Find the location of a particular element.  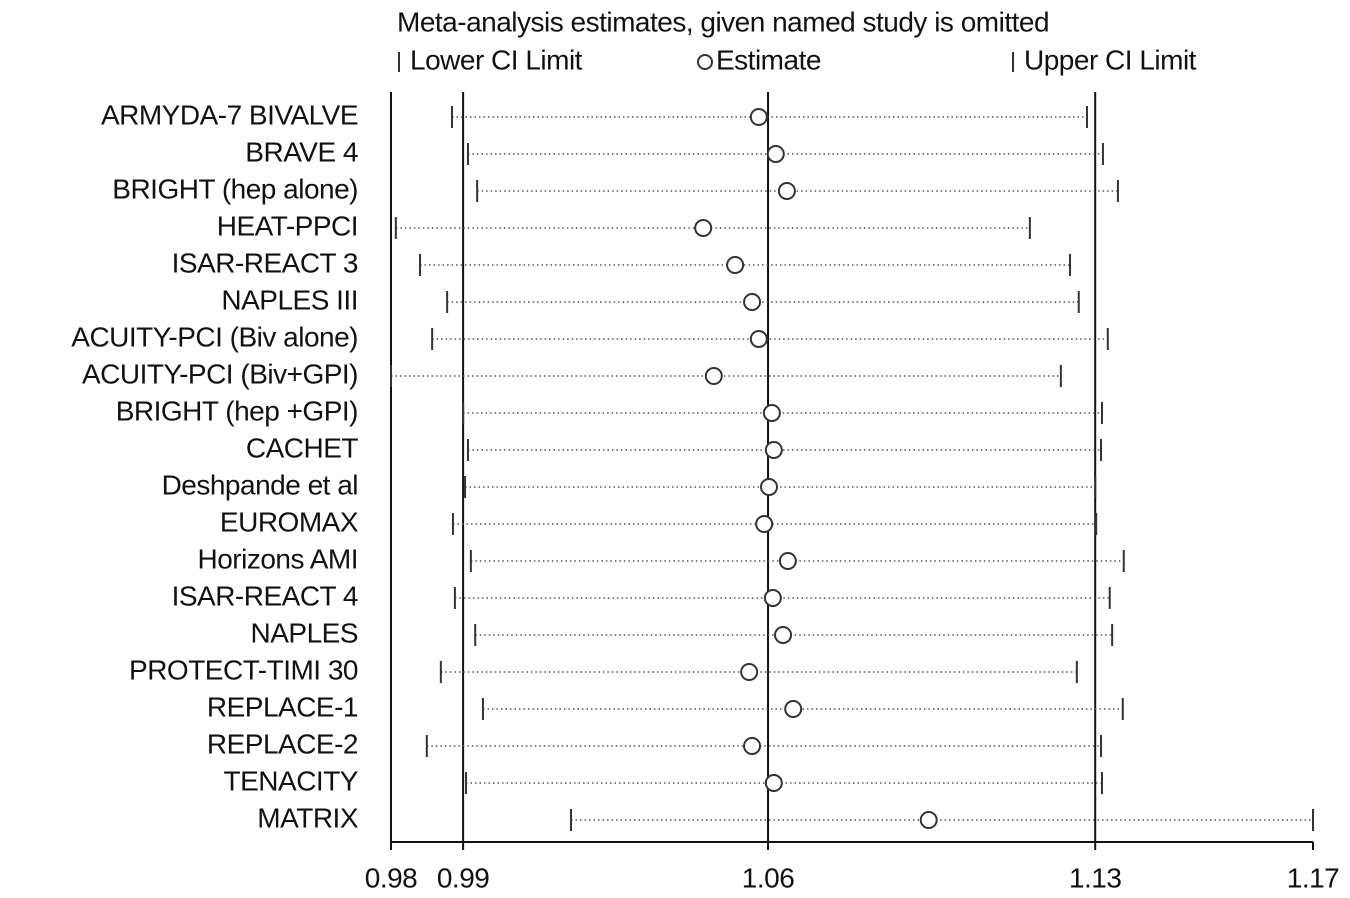

study-label: BRAVE 4 is located at coordinates (301, 151).